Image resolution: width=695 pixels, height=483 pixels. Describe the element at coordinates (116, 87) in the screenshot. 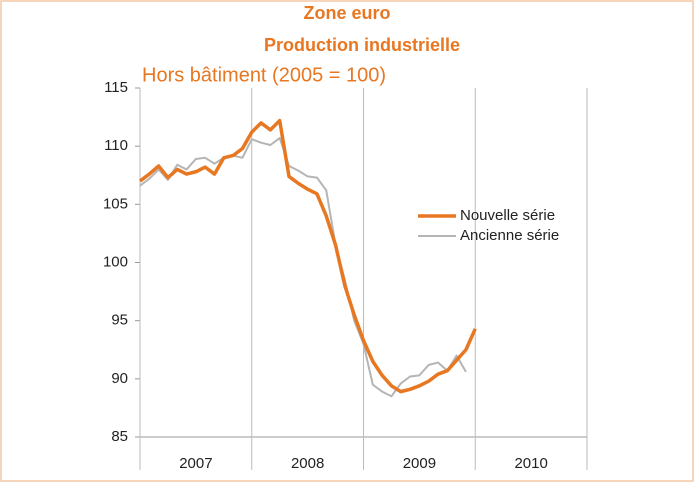

I see `y-tick-label: 115` at that location.